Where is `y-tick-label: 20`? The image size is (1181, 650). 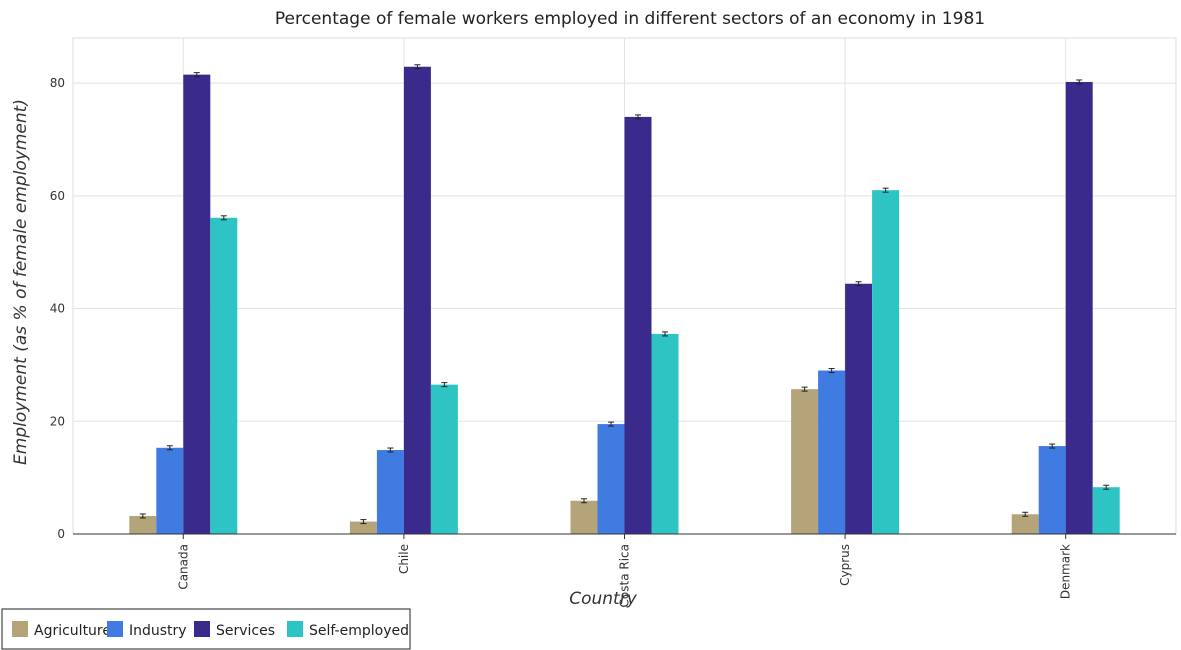
y-tick-label: 20 is located at coordinates (57, 421).